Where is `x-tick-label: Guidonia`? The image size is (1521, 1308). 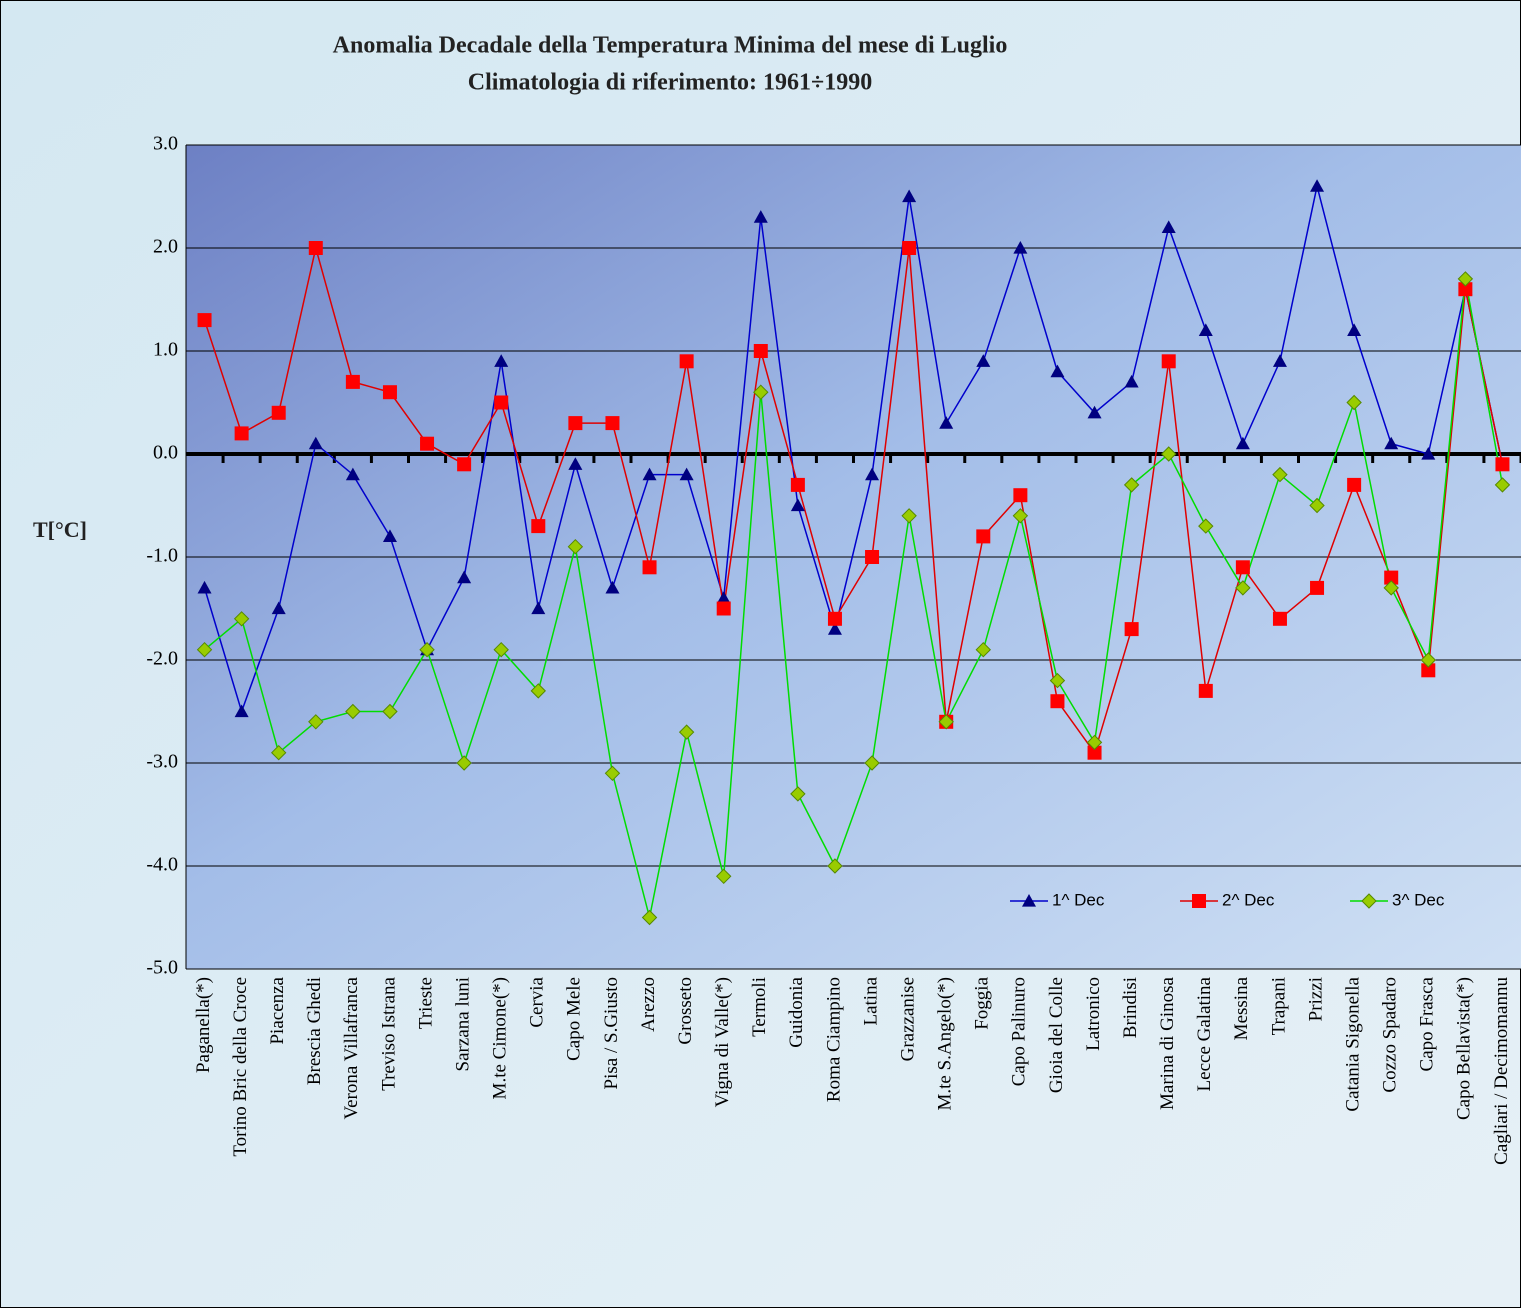 x-tick-label: Guidonia is located at coordinates (796, 1011).